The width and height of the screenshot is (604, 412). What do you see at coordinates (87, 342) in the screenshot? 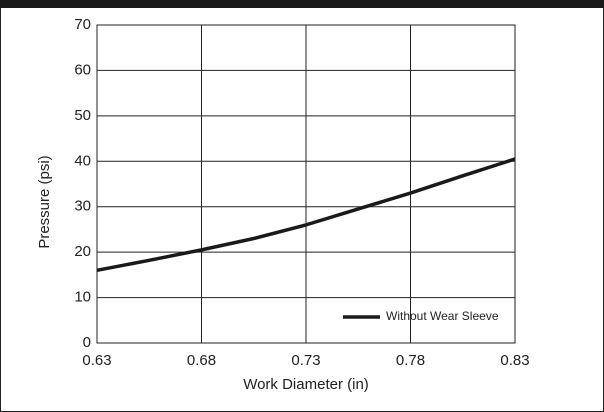
I see `y-tick-label: 0` at bounding box center [87, 342].